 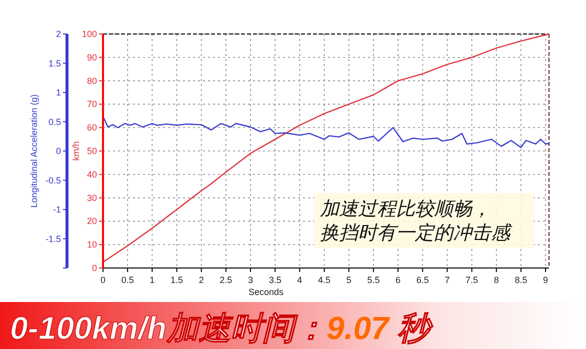 I want to click on y2-tick-label: -0.5, so click(x=53, y=180).